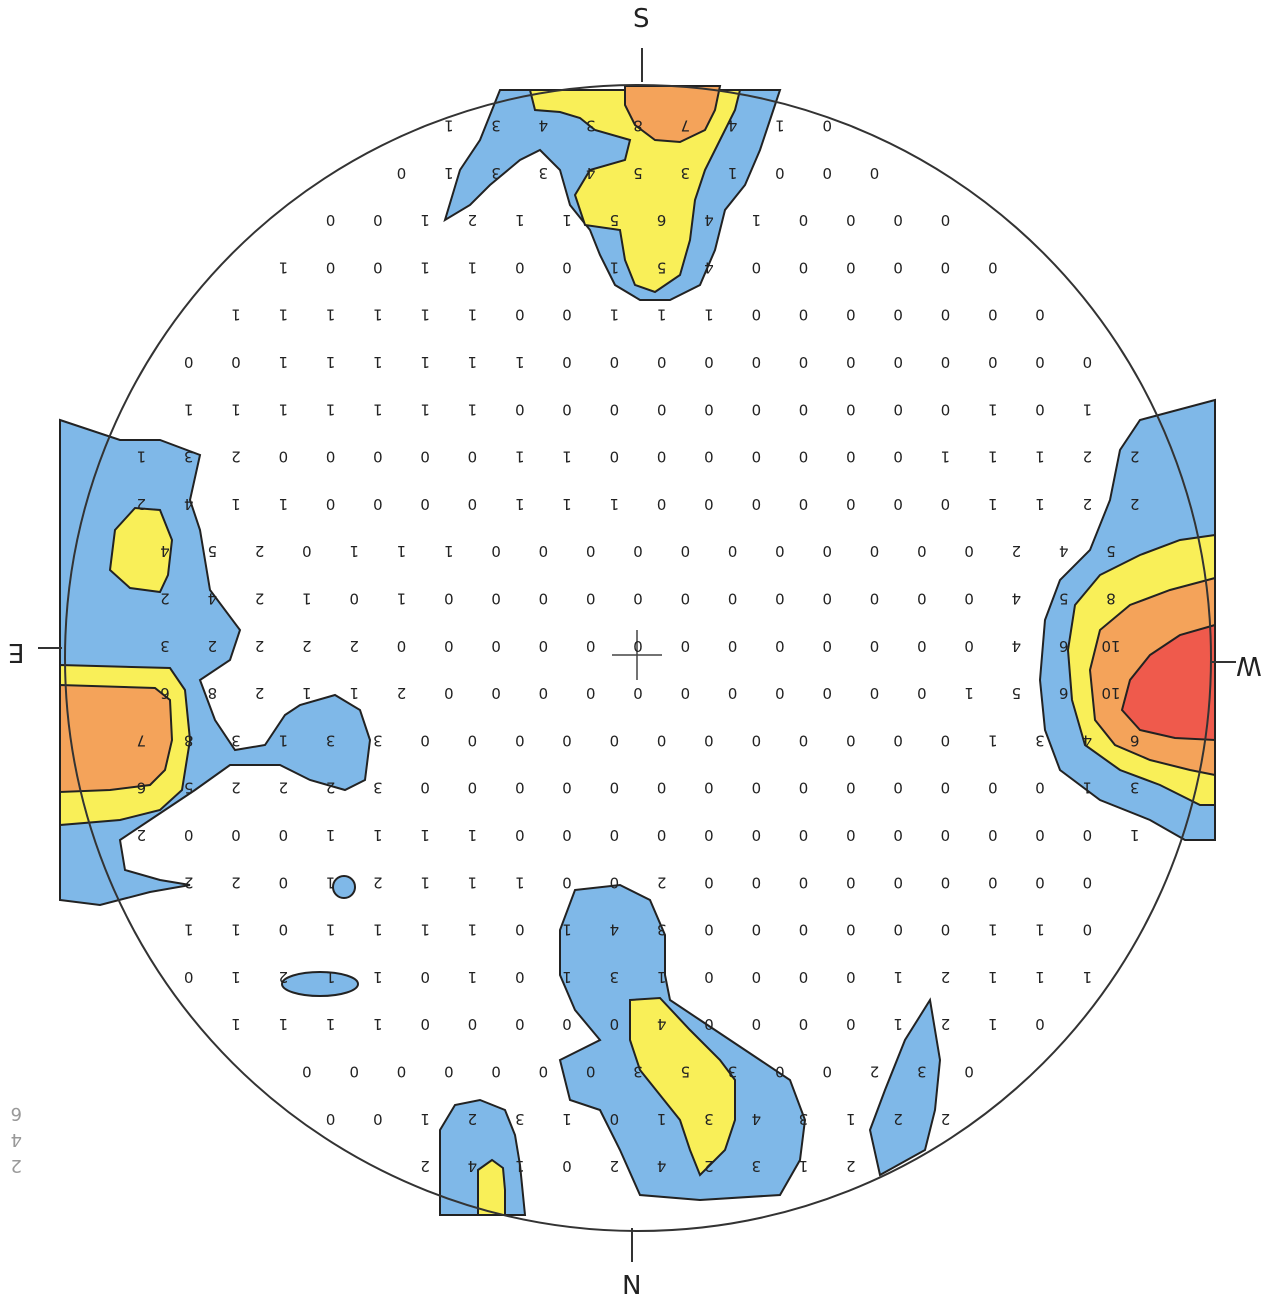  What do you see at coordinates (142, 740) in the screenshot?
I see `count-value: 7` at bounding box center [142, 740].